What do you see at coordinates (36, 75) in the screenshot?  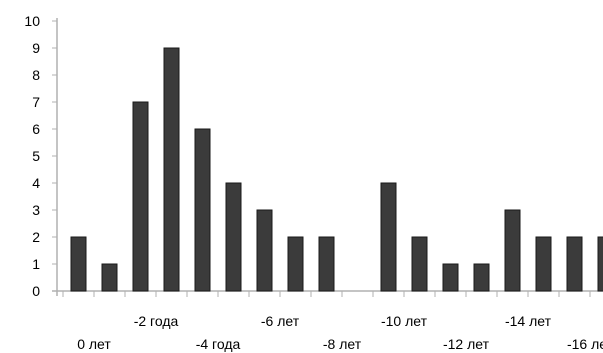 I see `y-tick-label: 8` at bounding box center [36, 75].